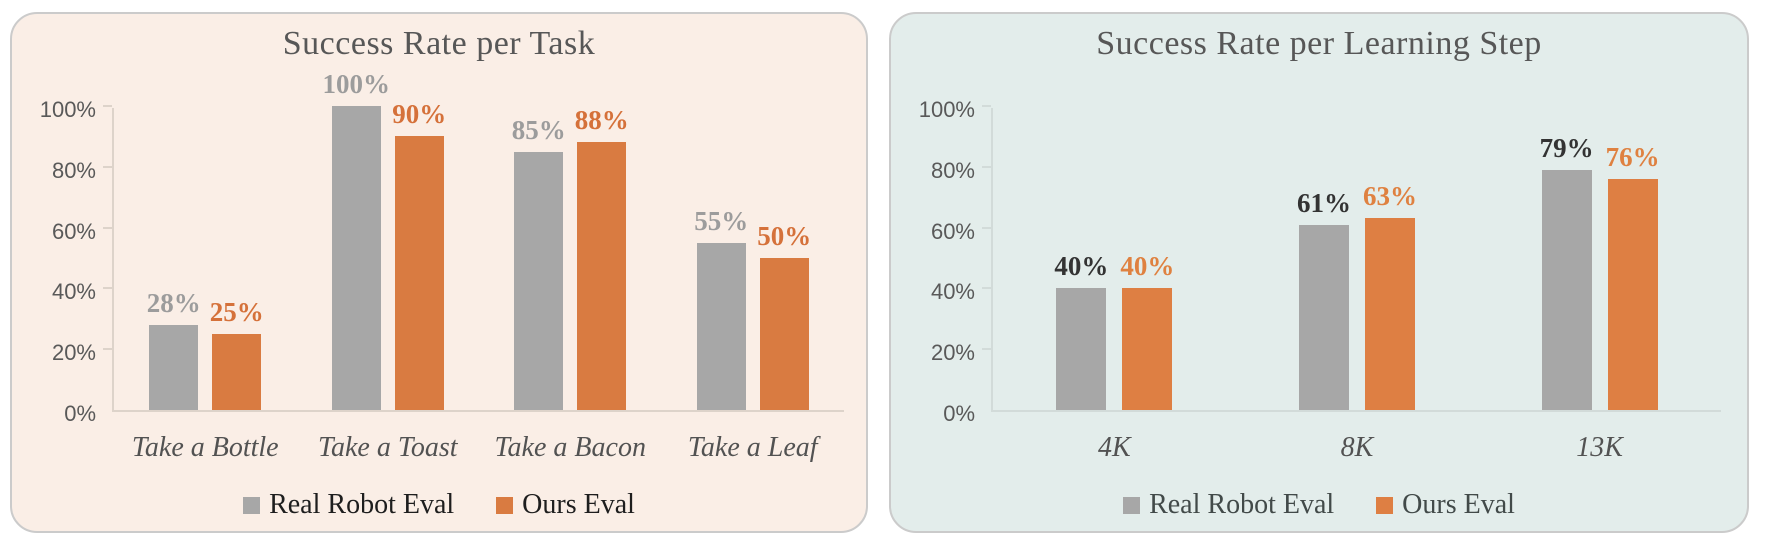 The image size is (1774, 550). I want to click on bar-group: 85% 88% Take a Bacon, so click(570, 283).